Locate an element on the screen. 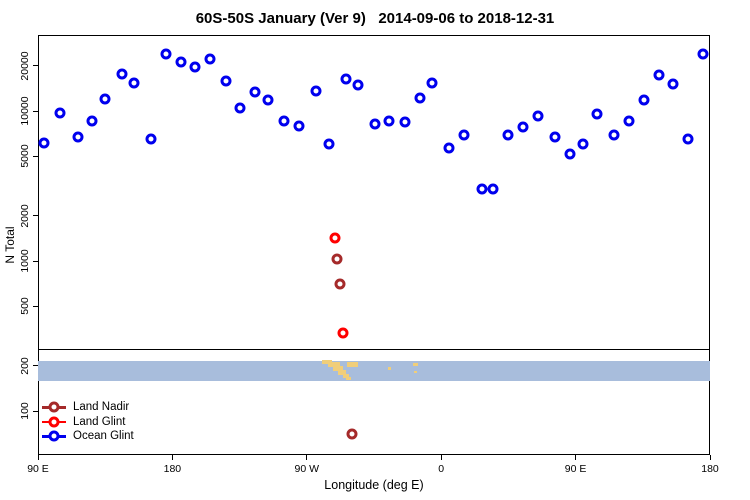 The image size is (750, 500). chart-legend: Land Nadir Land Glint Ocean Glint is located at coordinates (88, 422).